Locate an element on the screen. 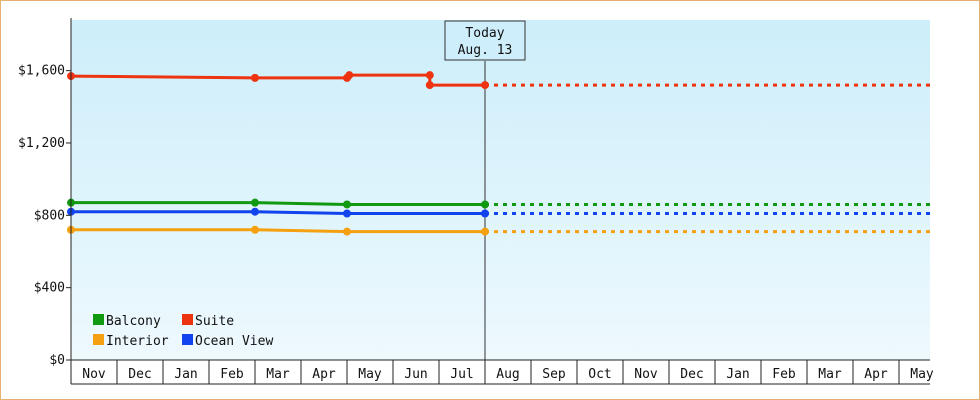 Image resolution: width=980 pixels, height=400 pixels. x-tick-label: Aug is located at coordinates (507, 374).